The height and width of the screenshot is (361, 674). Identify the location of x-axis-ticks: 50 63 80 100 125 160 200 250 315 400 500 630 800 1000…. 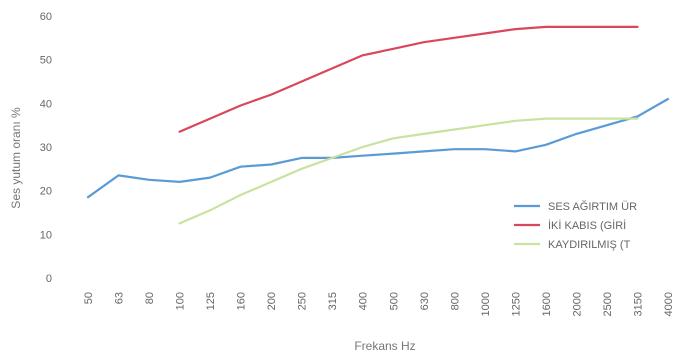
(378, 304).